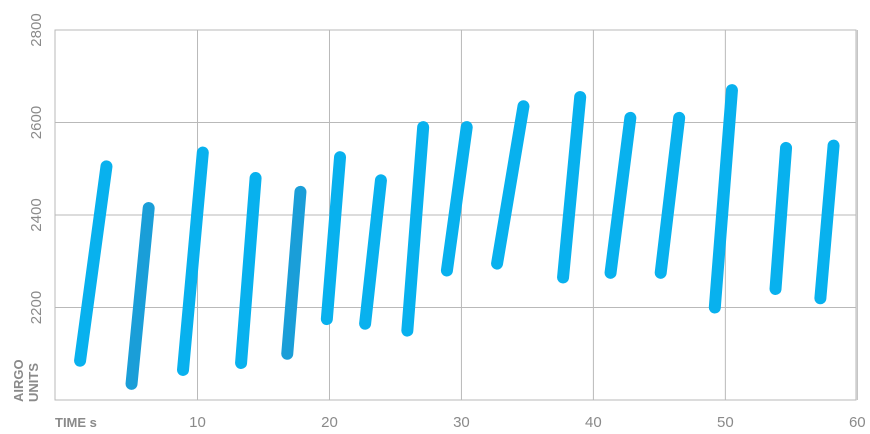  What do you see at coordinates (36, 307) in the screenshot?
I see `y-tick-label: 2200` at bounding box center [36, 307].